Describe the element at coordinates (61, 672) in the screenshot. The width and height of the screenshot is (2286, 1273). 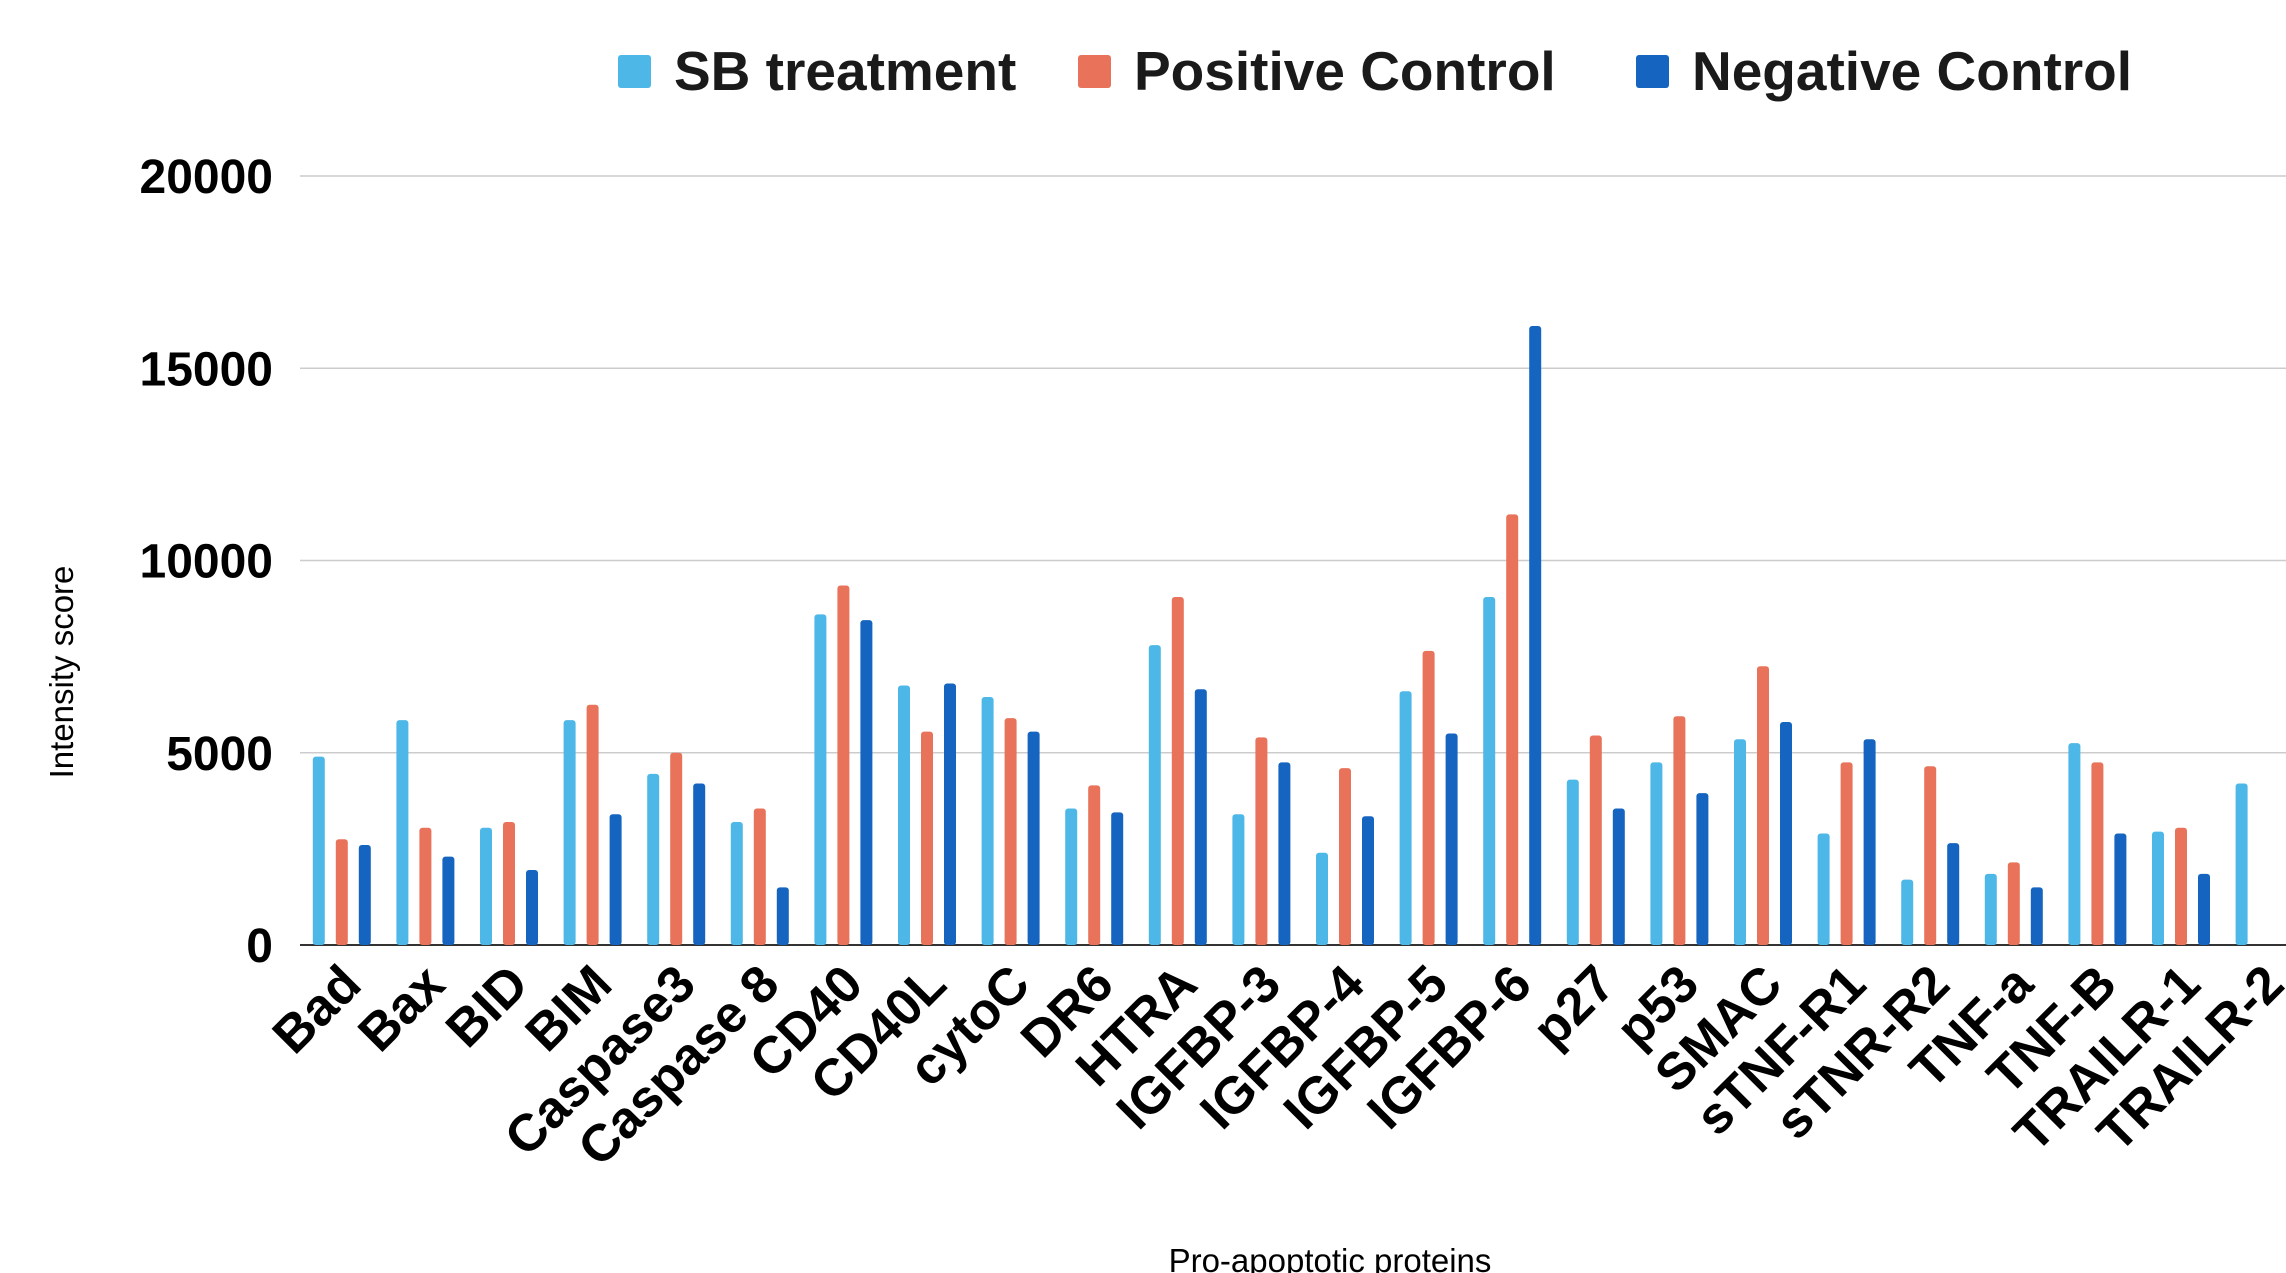
I see `y-axis-title: Intensity score` at that location.